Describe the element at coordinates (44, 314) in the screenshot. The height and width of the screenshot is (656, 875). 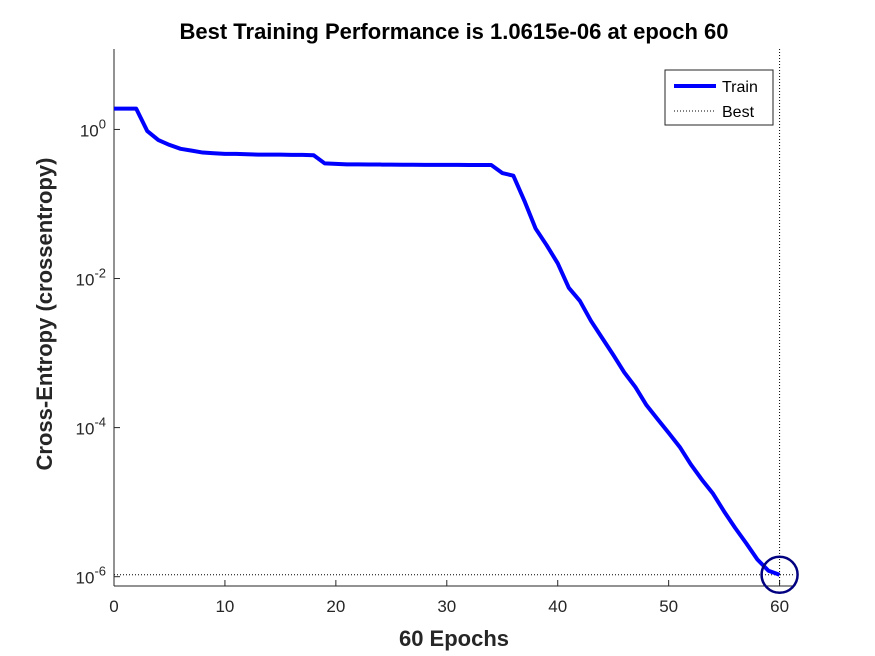
I see `y-axis-label: Cross-Entropy (crossentropy)` at that location.